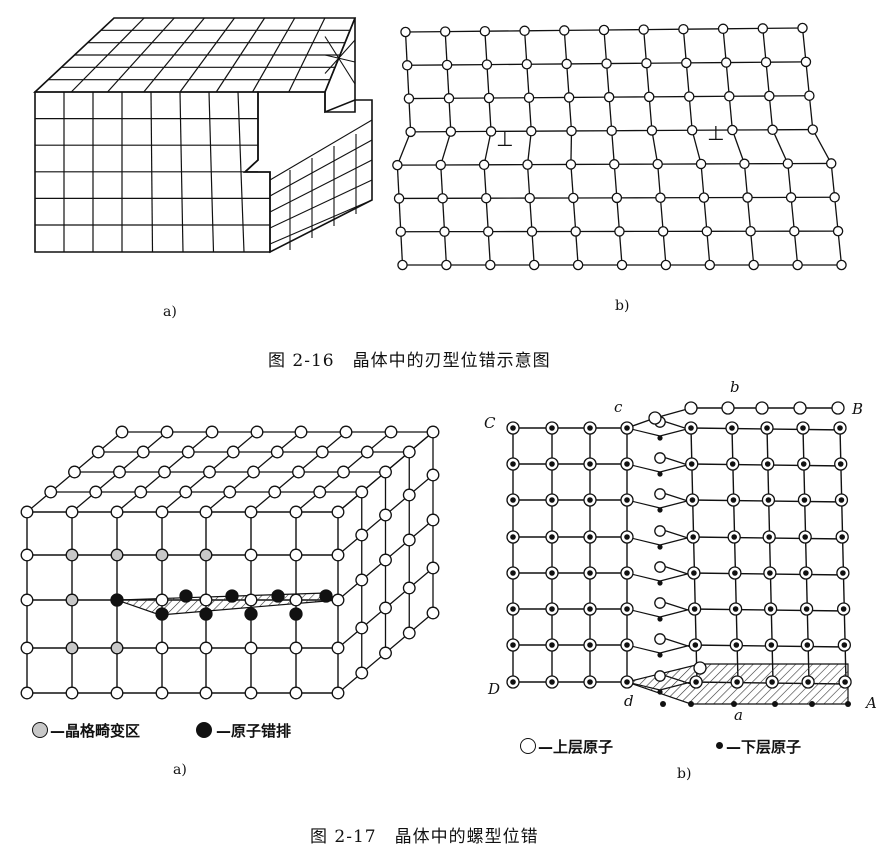 The image size is (882, 866). I want to click on point-label-B: B, so click(858, 409).